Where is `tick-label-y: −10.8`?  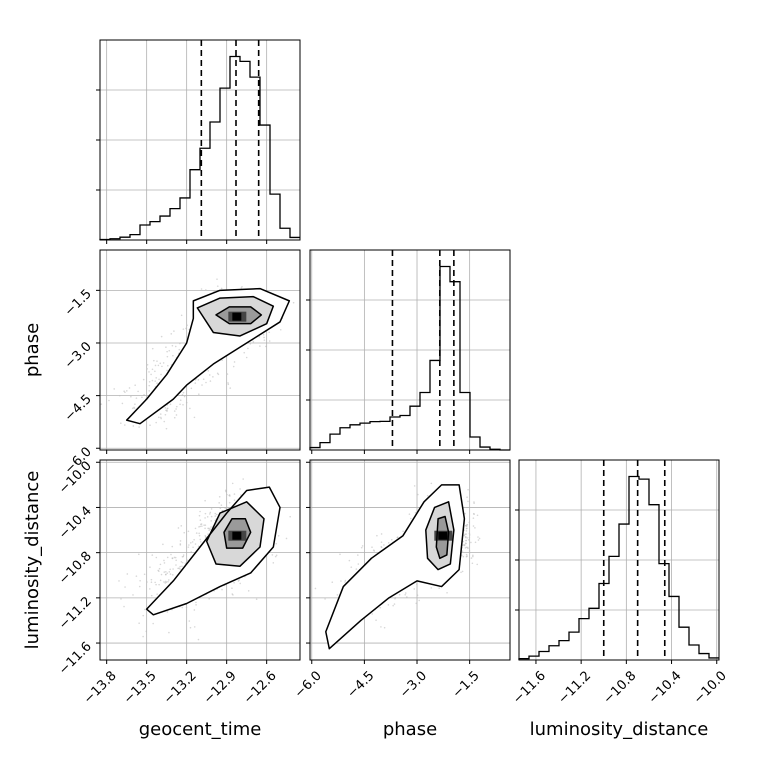 tick-label-y: −10.8 is located at coordinates (75, 568).